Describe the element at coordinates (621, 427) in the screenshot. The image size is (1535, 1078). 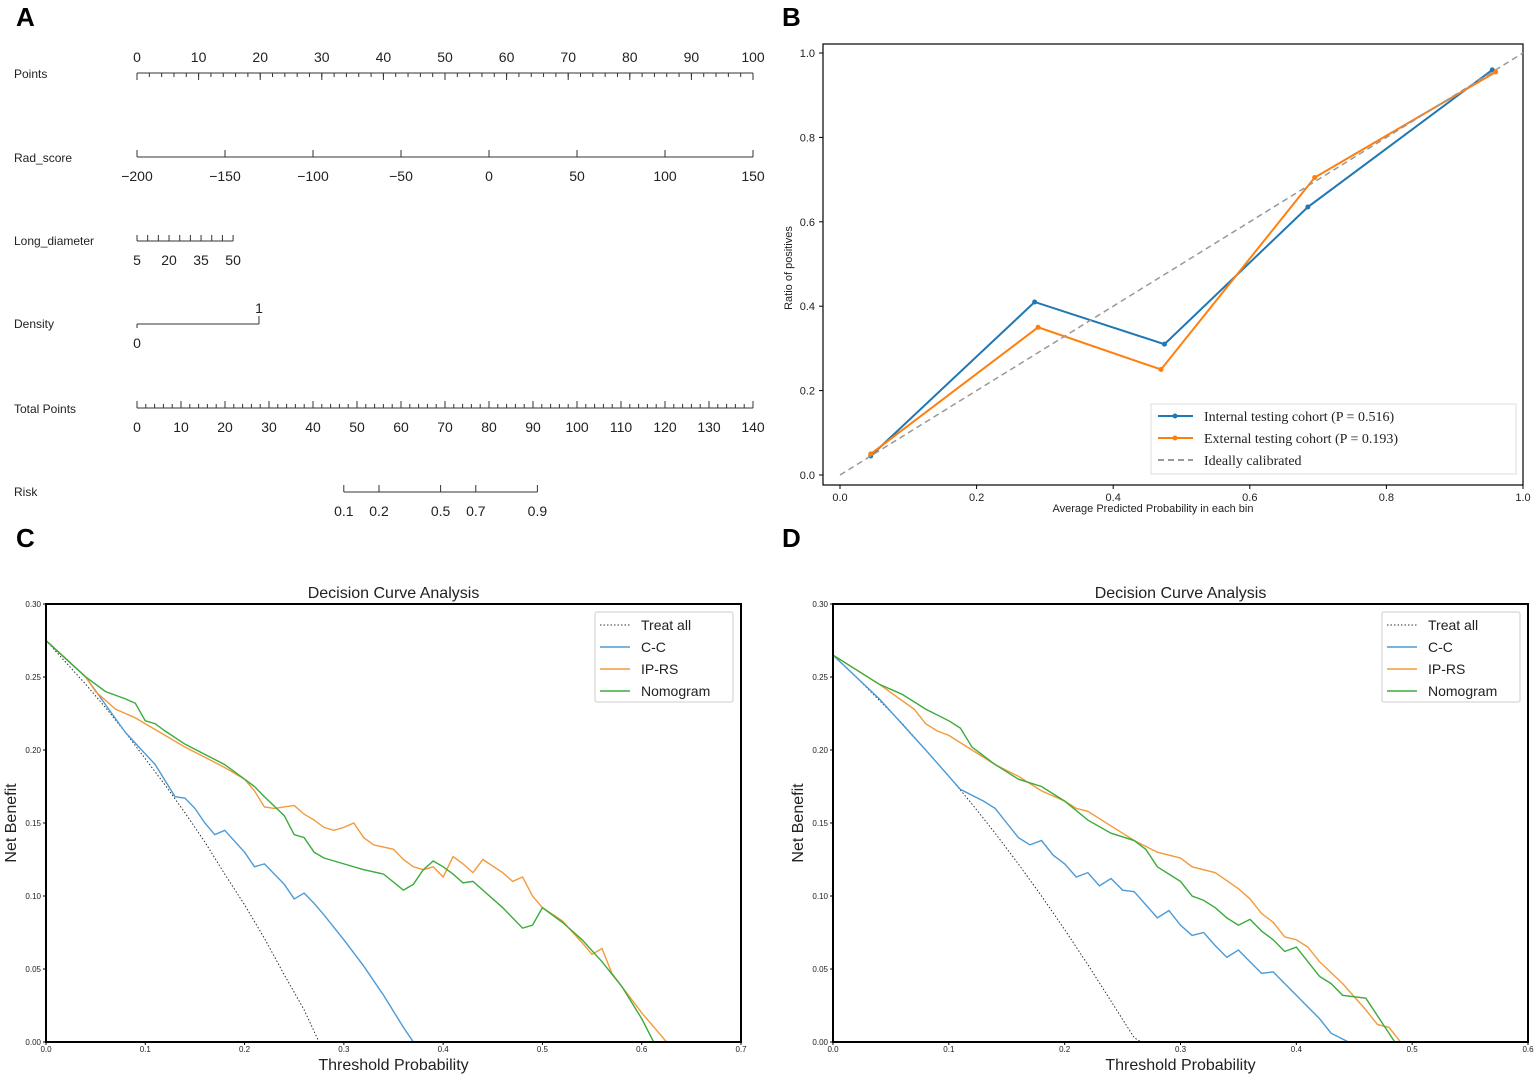
I see `tick-label: 110` at that location.